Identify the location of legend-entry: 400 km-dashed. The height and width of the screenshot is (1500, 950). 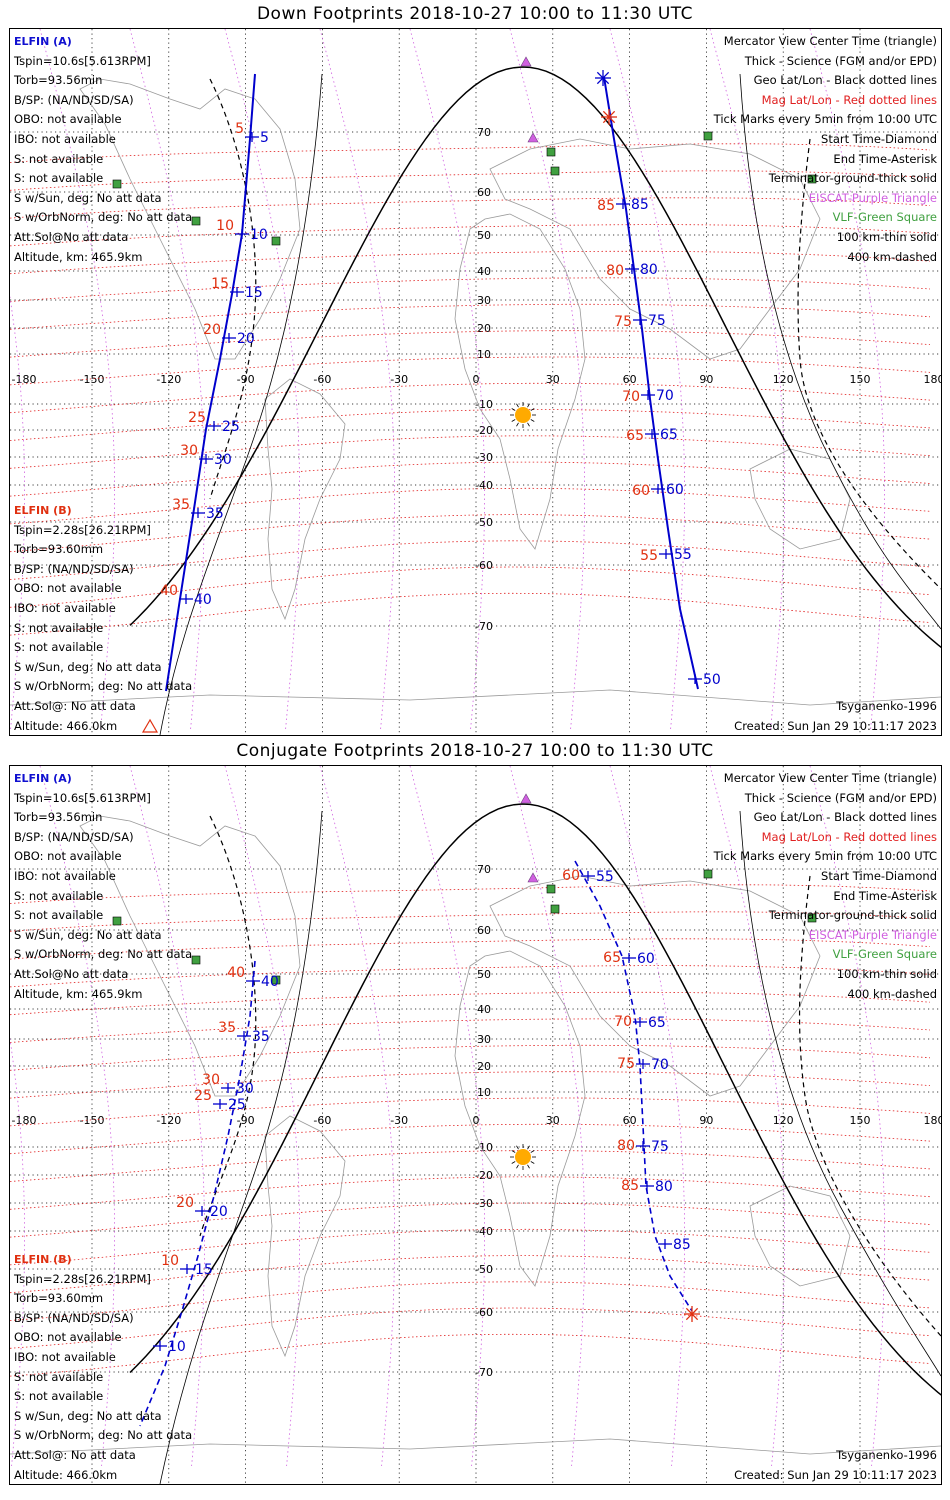
(892, 256).